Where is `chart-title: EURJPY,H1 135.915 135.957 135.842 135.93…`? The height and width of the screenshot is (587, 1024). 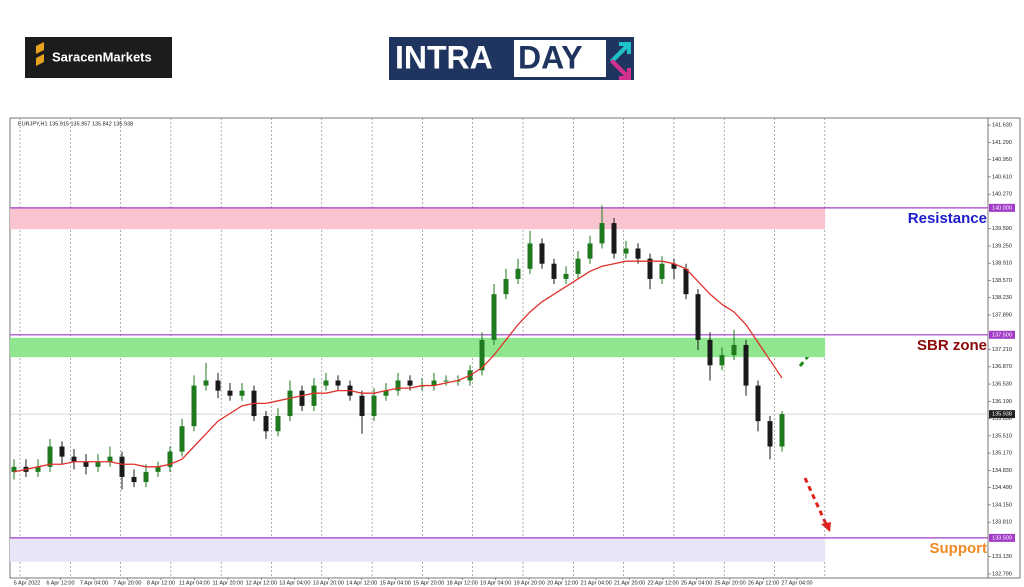 chart-title: EURJPY,H1 135.915 135.957 135.842 135.93… is located at coordinates (75, 124).